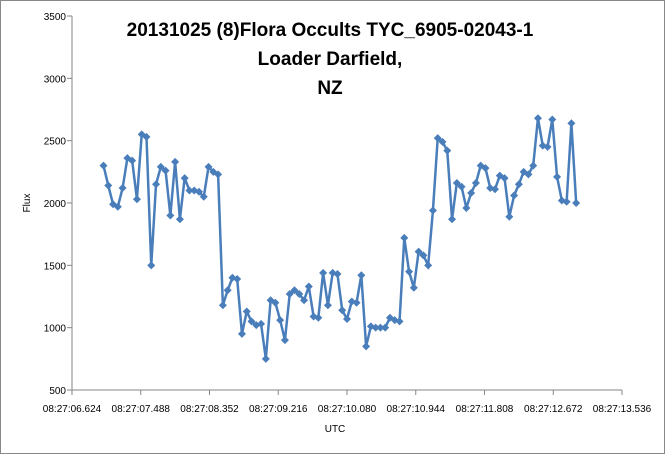  What do you see at coordinates (27, 203) in the screenshot?
I see `y-axis-label: Flux` at bounding box center [27, 203].